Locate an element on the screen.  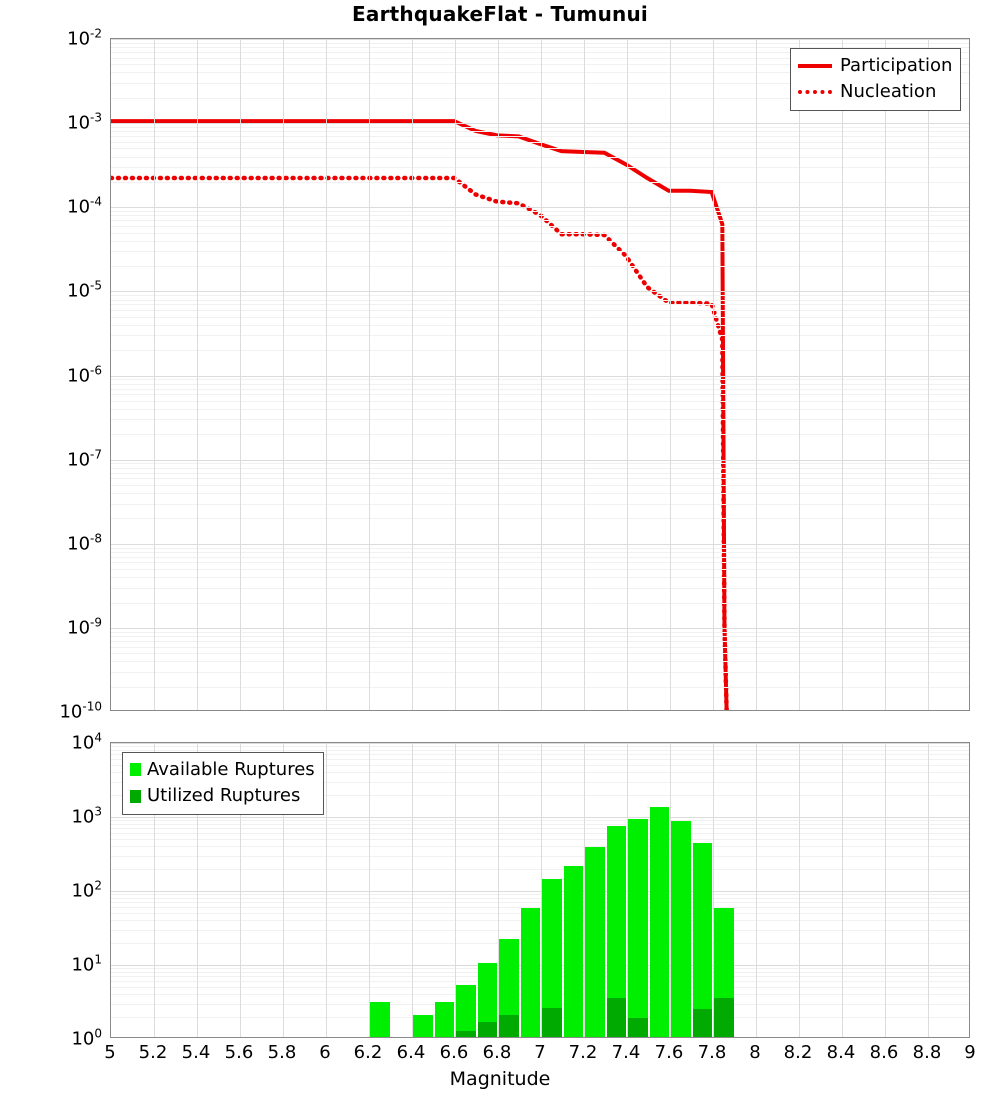
available-color-icon is located at coordinates (135, 770).